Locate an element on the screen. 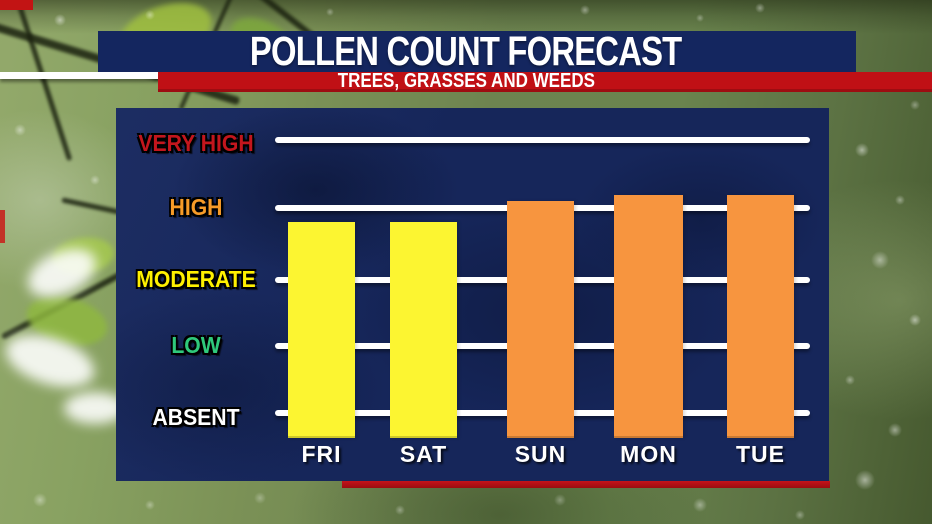 Image resolution: width=932 pixels, height=524 pixels. page-title-text: POLLEN COUNT FORECAST is located at coordinates (466, 51).